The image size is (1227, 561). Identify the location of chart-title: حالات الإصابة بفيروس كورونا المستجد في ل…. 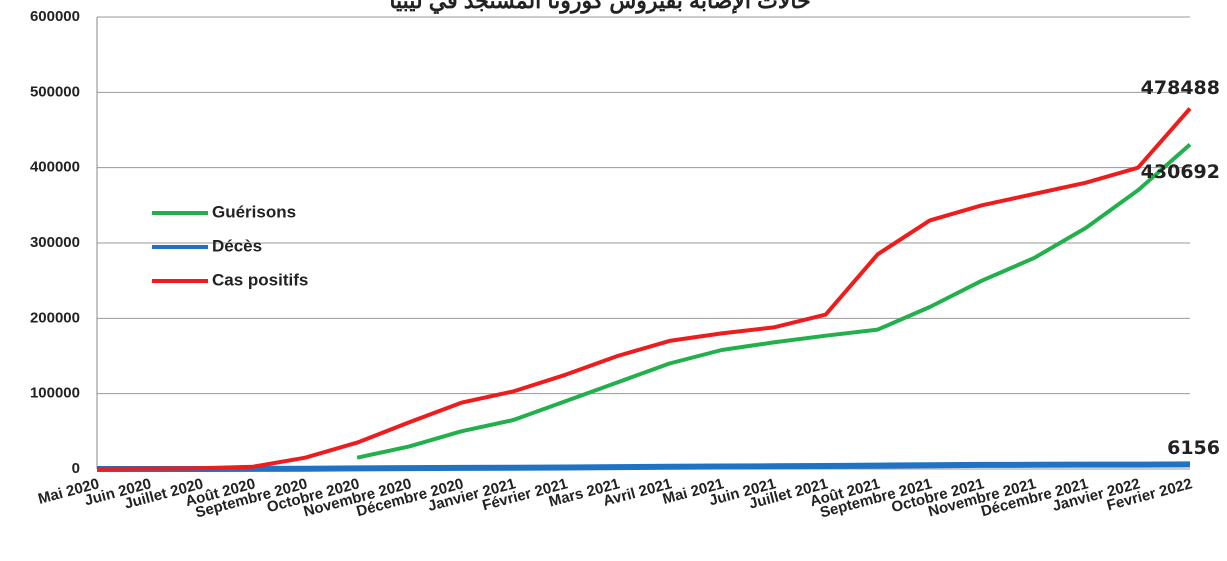
(599, 7).